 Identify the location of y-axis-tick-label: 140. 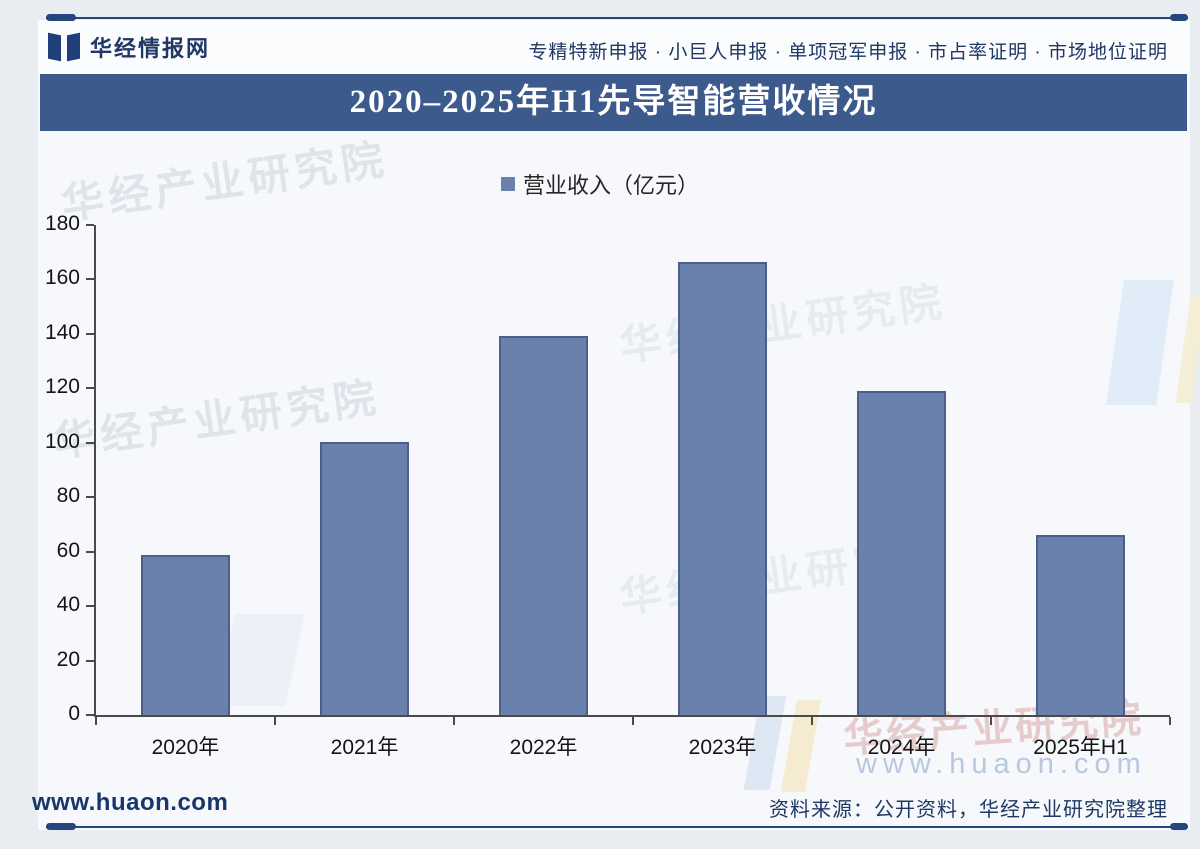
(62, 332).